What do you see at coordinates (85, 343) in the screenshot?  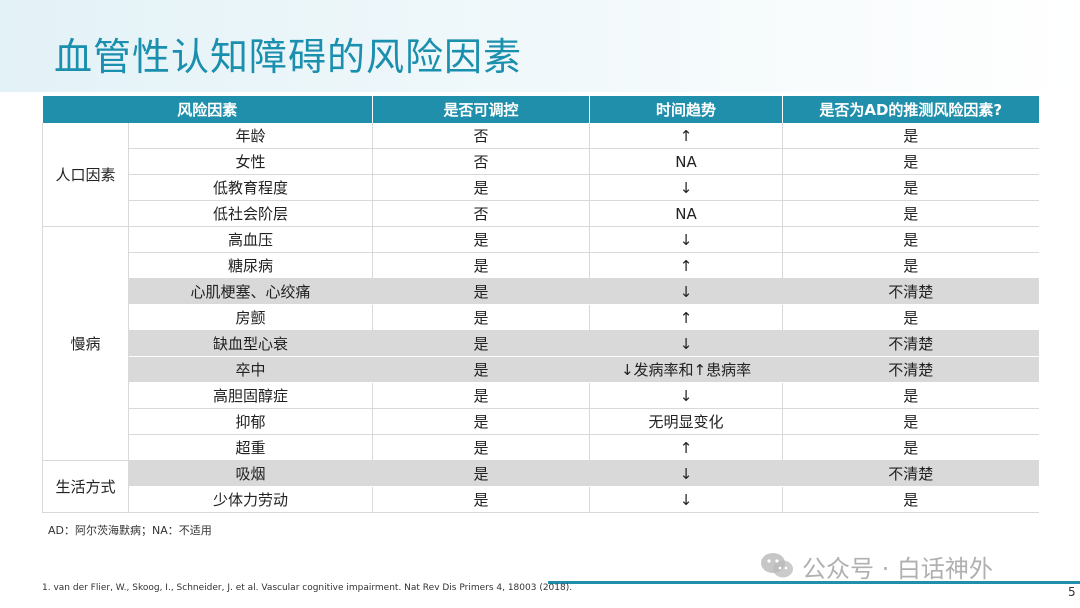 I see `group-label: 慢病` at bounding box center [85, 343].